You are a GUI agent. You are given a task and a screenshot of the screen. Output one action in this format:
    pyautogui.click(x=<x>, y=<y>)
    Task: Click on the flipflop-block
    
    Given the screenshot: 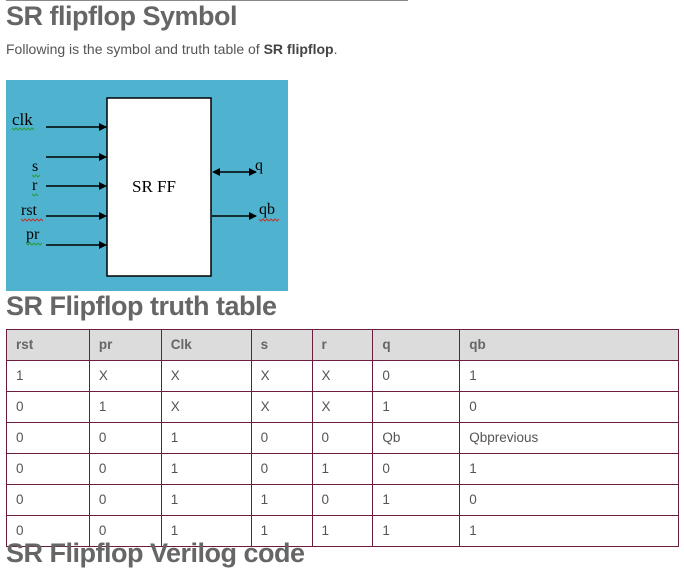 What is the action you would take?
    pyautogui.click(x=159, y=187)
    